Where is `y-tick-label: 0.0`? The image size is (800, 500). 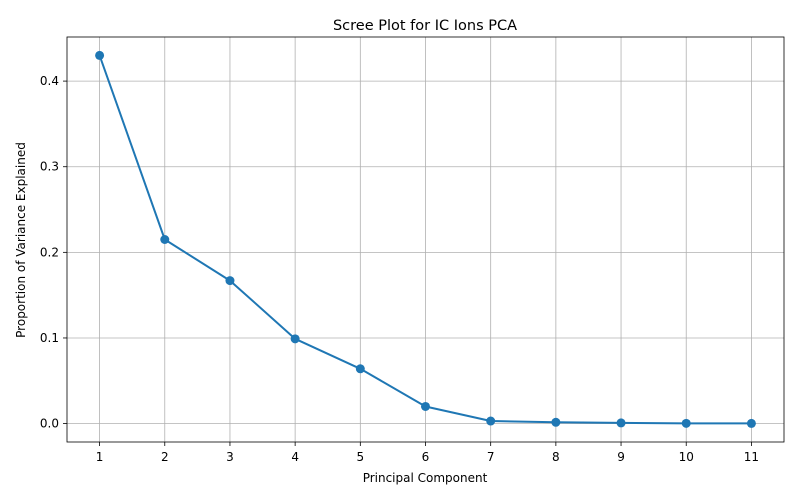 y-tick-label: 0.0 is located at coordinates (49, 424).